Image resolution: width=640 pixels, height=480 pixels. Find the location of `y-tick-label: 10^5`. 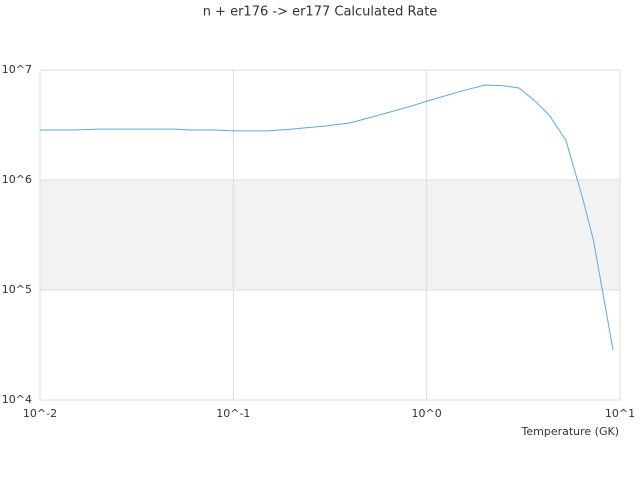

y-tick-label: 10^5 is located at coordinates (17, 289).